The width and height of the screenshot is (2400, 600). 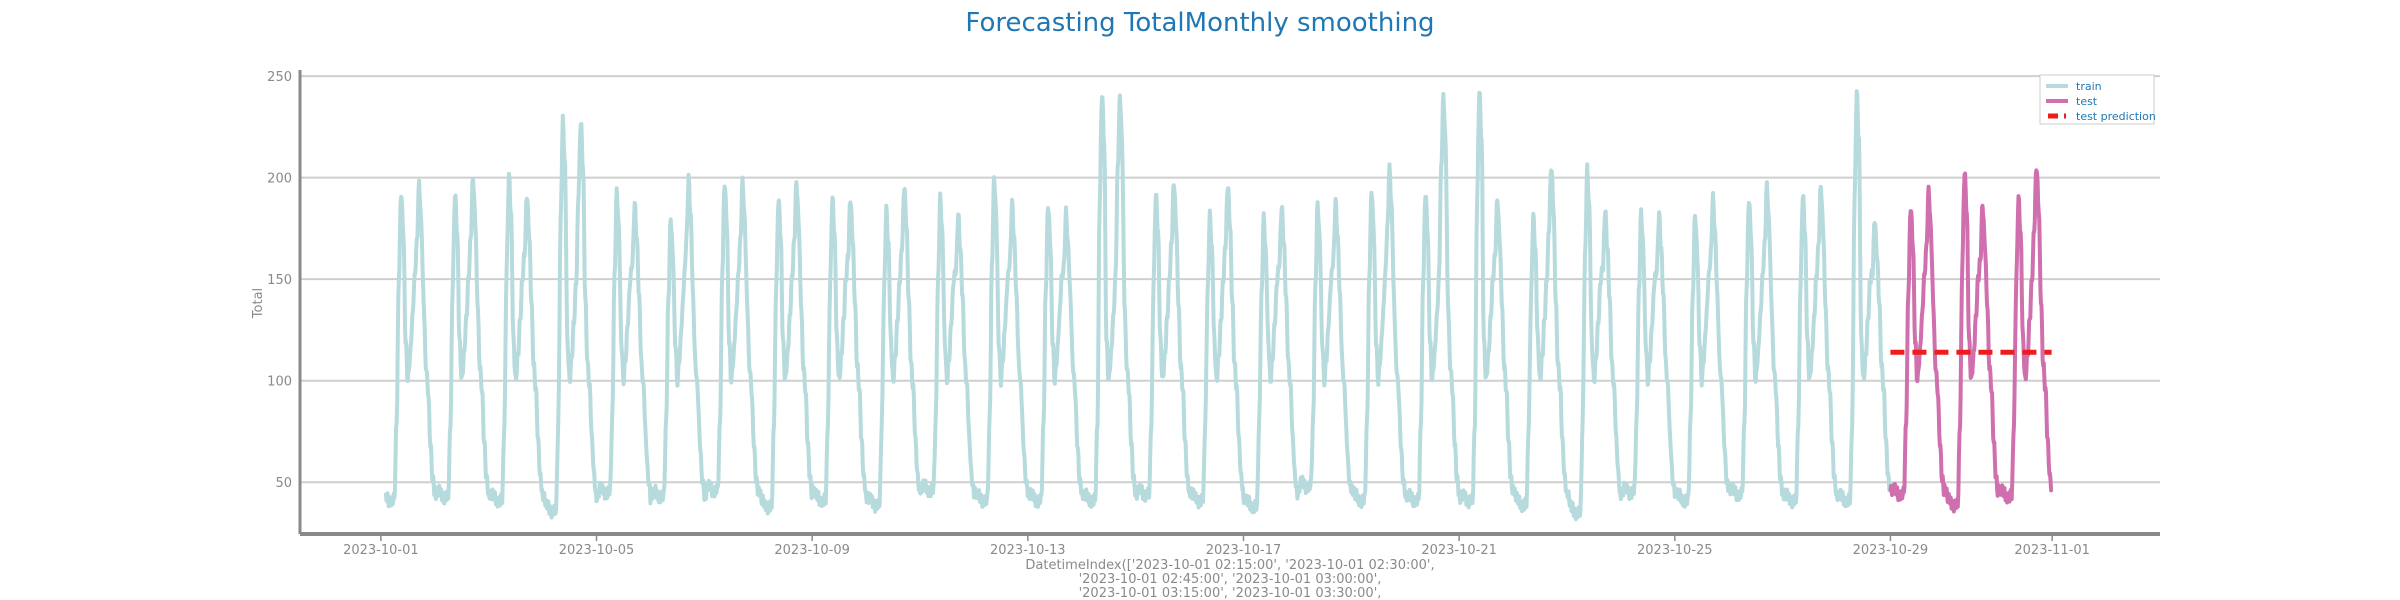 What do you see at coordinates (1244, 550) in the screenshot?
I see `x-tick-label: 2023-10-17` at bounding box center [1244, 550].